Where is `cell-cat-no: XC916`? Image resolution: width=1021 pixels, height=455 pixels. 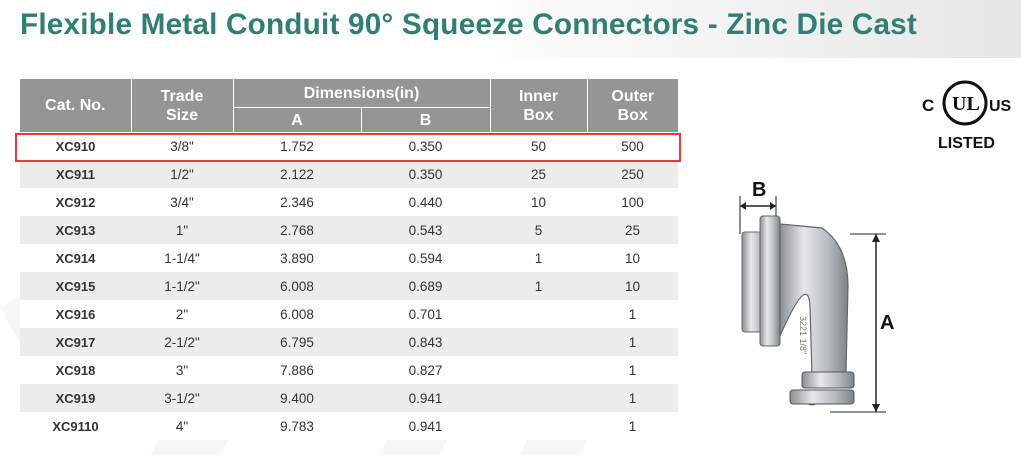 cell-cat-no: XC916 is located at coordinates (75, 314).